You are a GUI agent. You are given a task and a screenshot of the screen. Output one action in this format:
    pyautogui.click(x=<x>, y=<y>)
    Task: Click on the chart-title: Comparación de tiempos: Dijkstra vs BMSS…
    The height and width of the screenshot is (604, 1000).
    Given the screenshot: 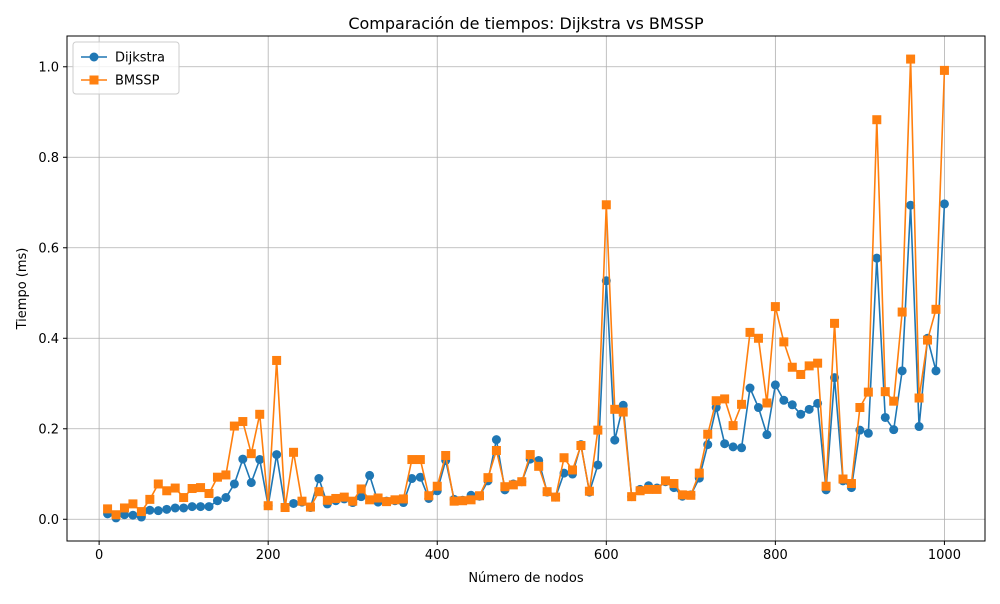 What is the action you would take?
    pyautogui.click(x=526, y=23)
    